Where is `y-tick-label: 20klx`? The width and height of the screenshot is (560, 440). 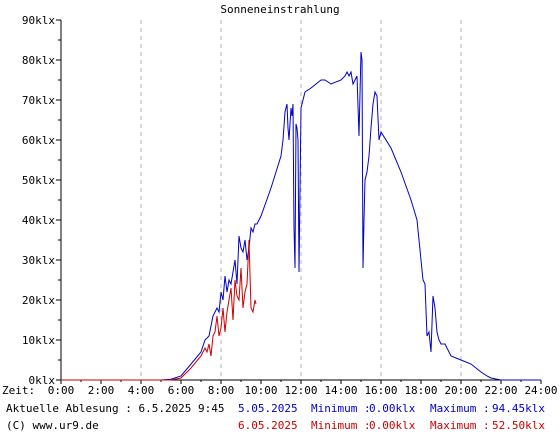 y-tick-label: 20klx is located at coordinates (38, 300).